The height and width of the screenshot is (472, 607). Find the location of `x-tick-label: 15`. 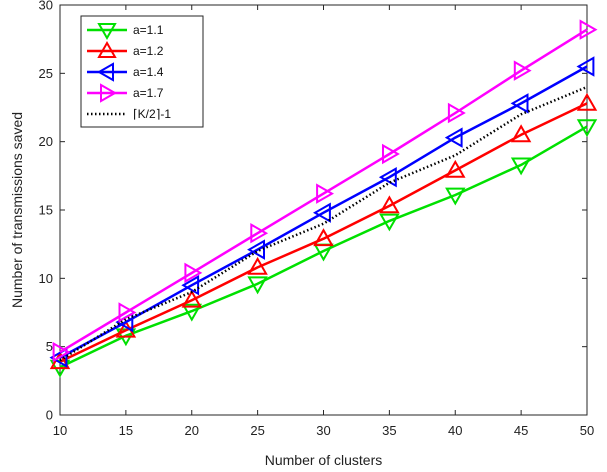

x-tick-label: 15 is located at coordinates (126, 430).